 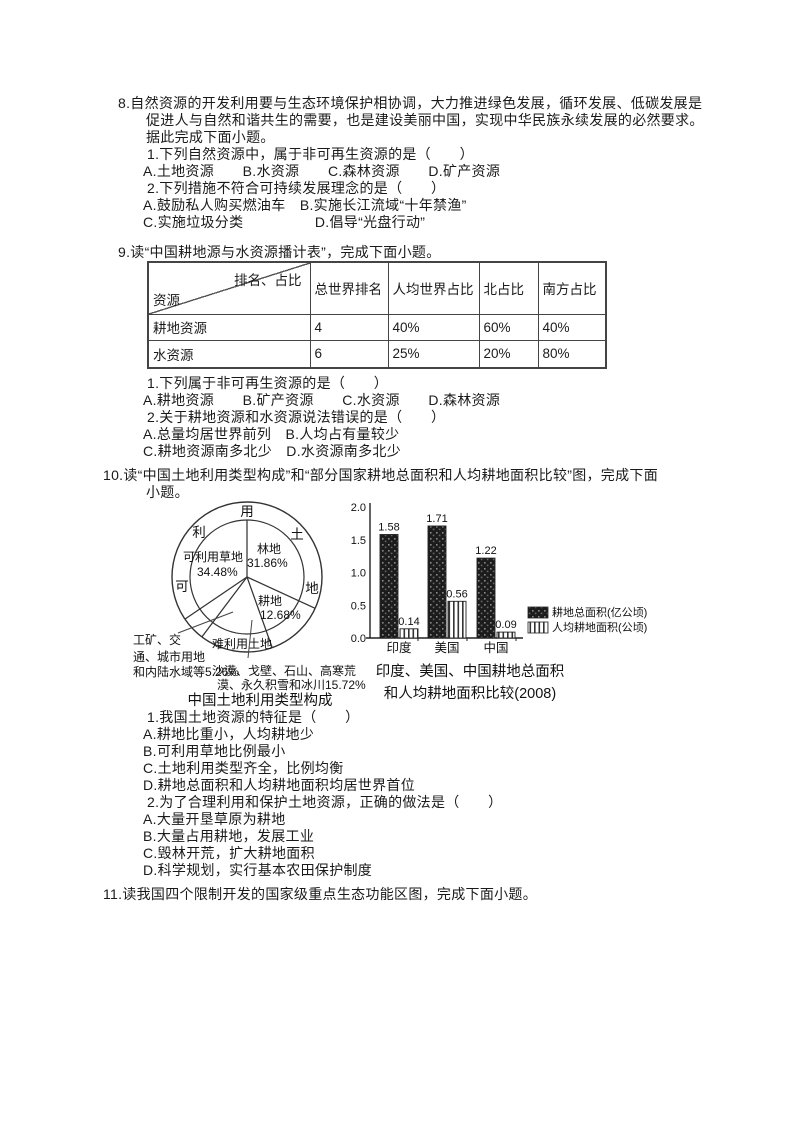 What do you see at coordinates (296, 417) in the screenshot?
I see `q9-sub2: 2.关于耕地资源和水资源说法错误的是（ ）` at bounding box center [296, 417].